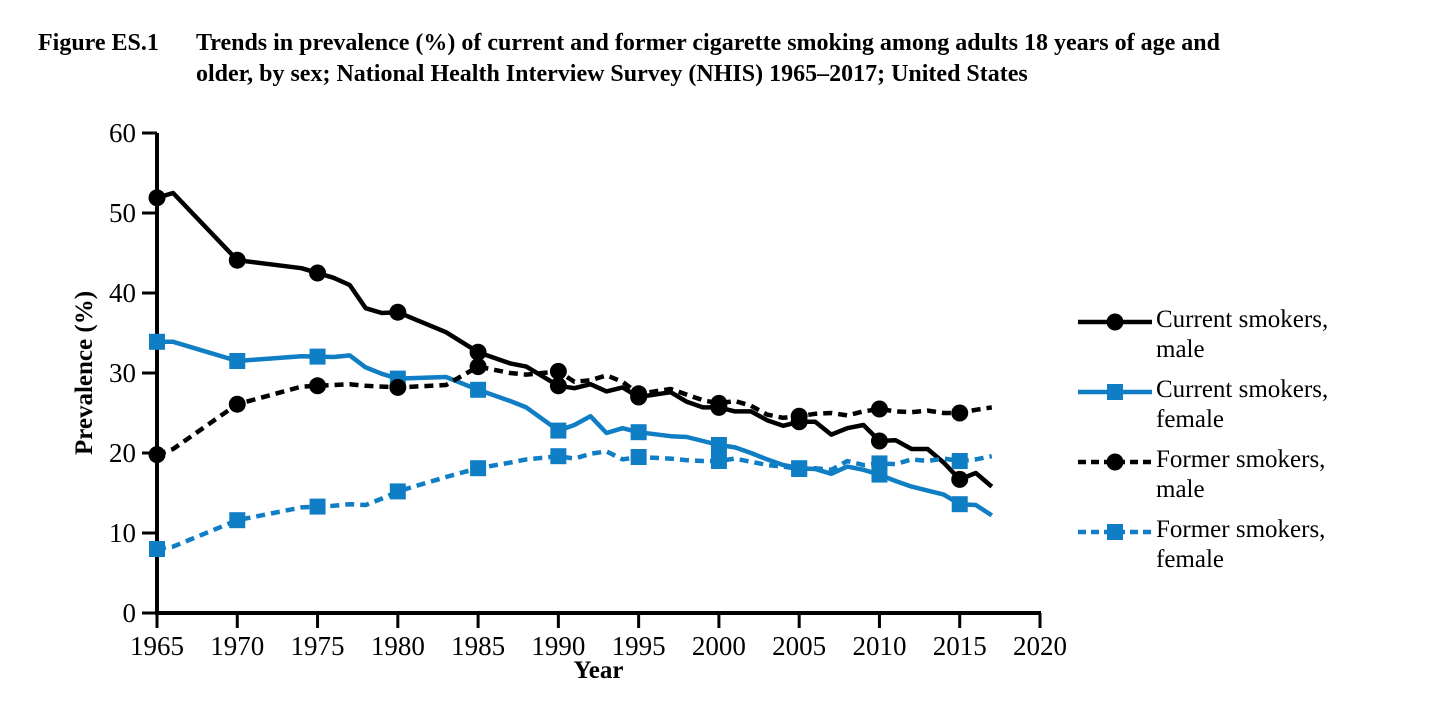  I want to click on legend-label: Current smokers, male, so click(1242, 334).